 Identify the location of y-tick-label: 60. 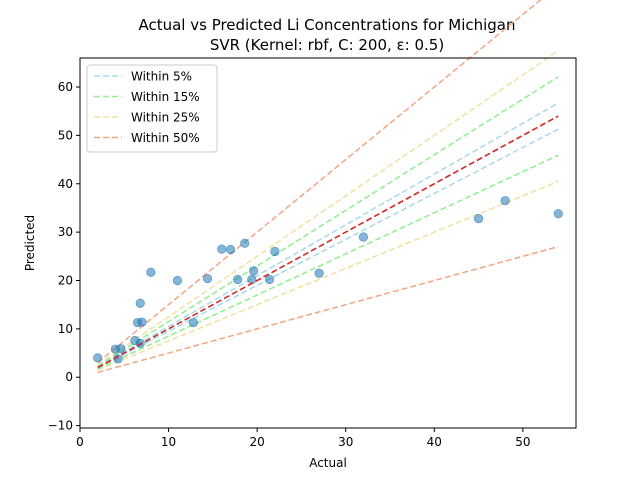
(65, 87).